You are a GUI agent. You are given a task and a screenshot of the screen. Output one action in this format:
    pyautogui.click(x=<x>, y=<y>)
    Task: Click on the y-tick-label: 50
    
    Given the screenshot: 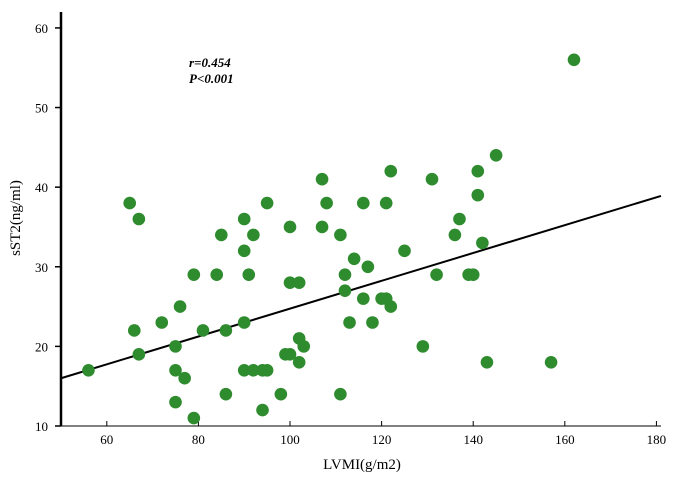 What is the action you would take?
    pyautogui.click(x=41, y=108)
    